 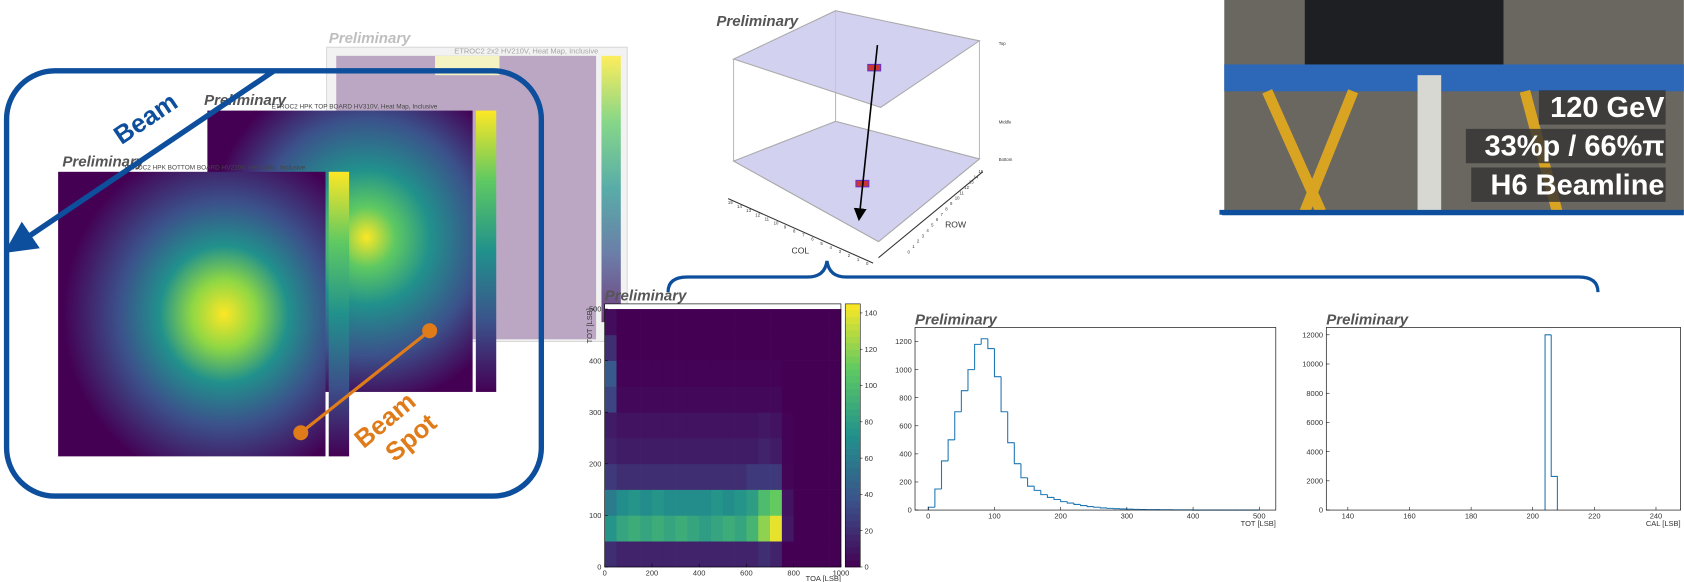 I want to click on row-tick-label: 2, so click(x=918, y=241).